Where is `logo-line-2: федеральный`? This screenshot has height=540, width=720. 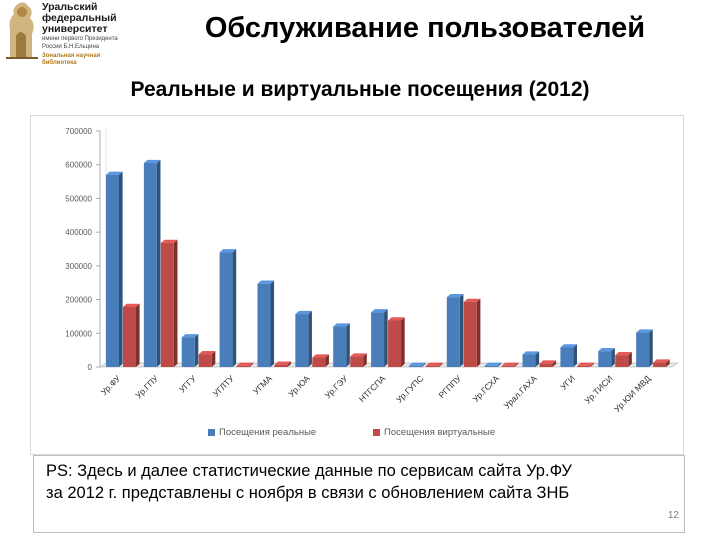 logo-line-2: федеральный is located at coordinates (79, 18).